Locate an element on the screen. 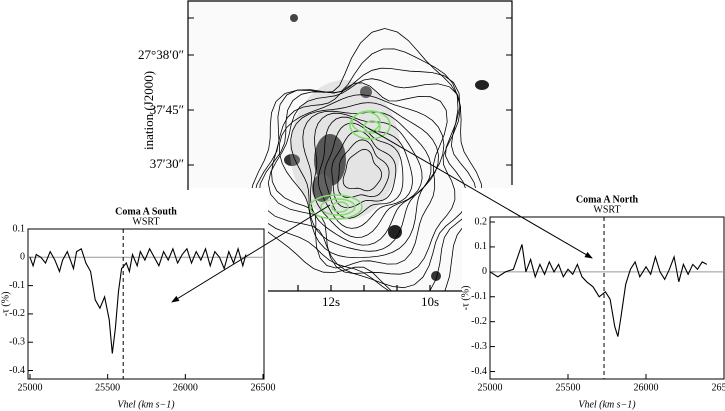 This screenshot has width=725, height=411. ra-label: 12s is located at coordinates (331, 301).